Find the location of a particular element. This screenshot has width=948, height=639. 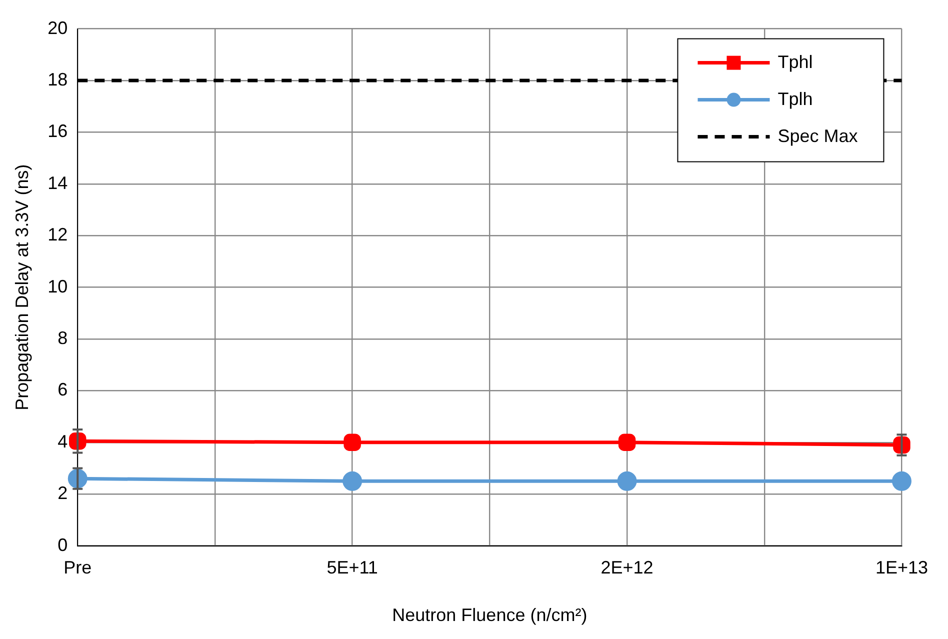

x-tick-label: 5E+11 is located at coordinates (352, 568).